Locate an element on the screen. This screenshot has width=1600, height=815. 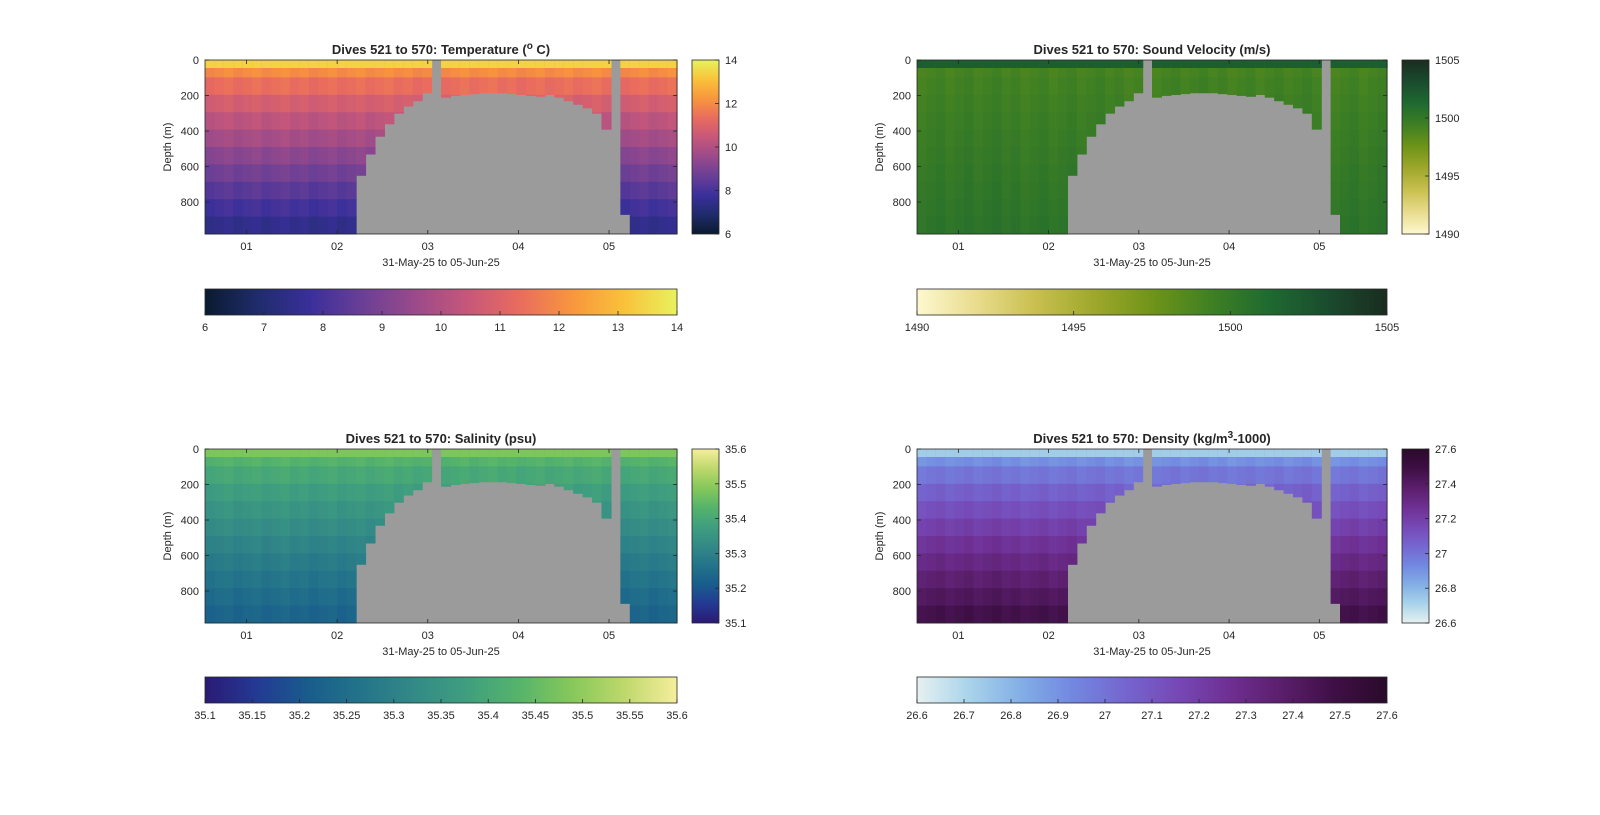
y-tick-label: 400 is located at coordinates (190, 132).